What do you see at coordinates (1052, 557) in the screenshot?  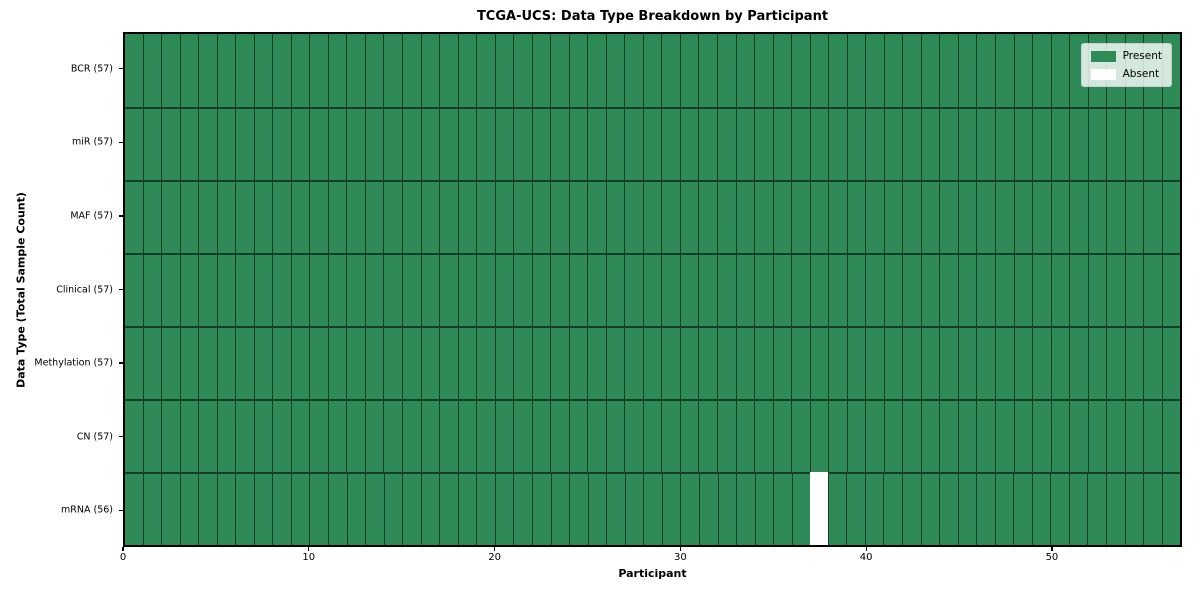 I see `x-tick-label: 50` at bounding box center [1052, 557].